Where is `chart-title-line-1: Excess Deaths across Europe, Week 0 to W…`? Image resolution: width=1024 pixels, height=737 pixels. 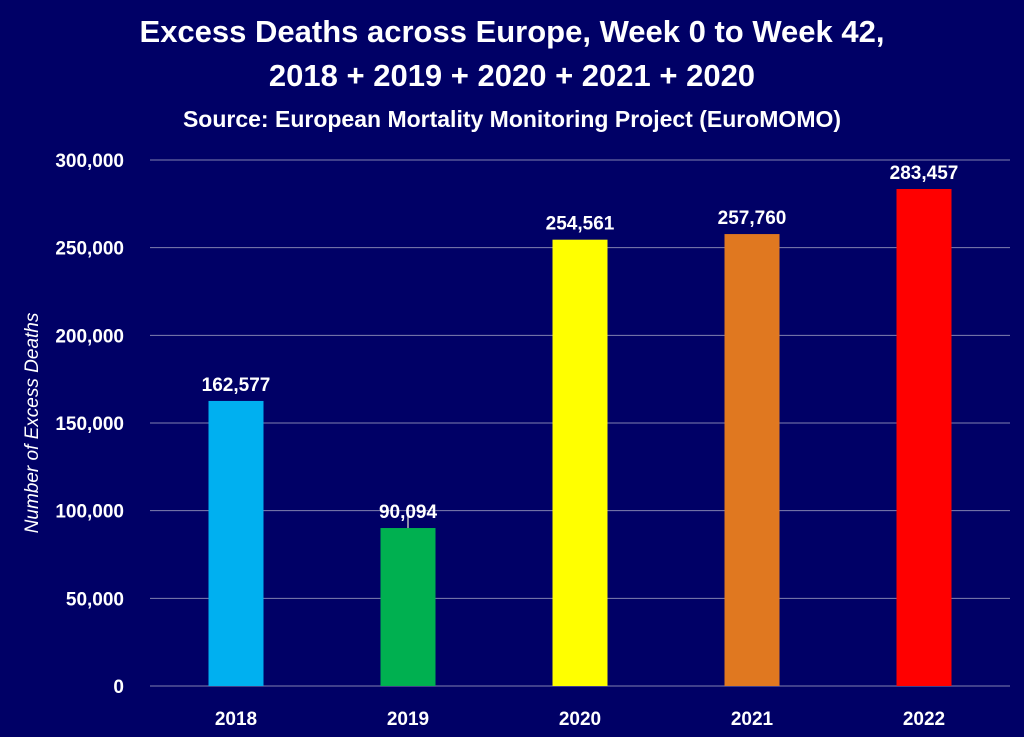
chart-title-line-1: Excess Deaths across Europe, Week 0 to W… is located at coordinates (512, 31).